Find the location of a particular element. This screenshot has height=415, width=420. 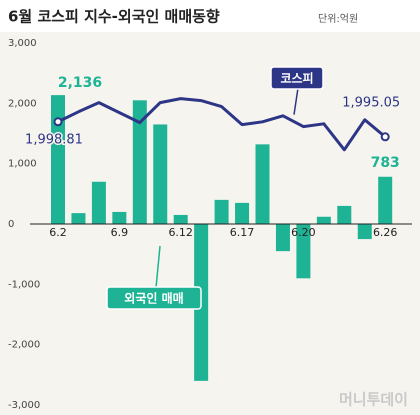

x-tick-label: 6.9 is located at coordinates (120, 232).